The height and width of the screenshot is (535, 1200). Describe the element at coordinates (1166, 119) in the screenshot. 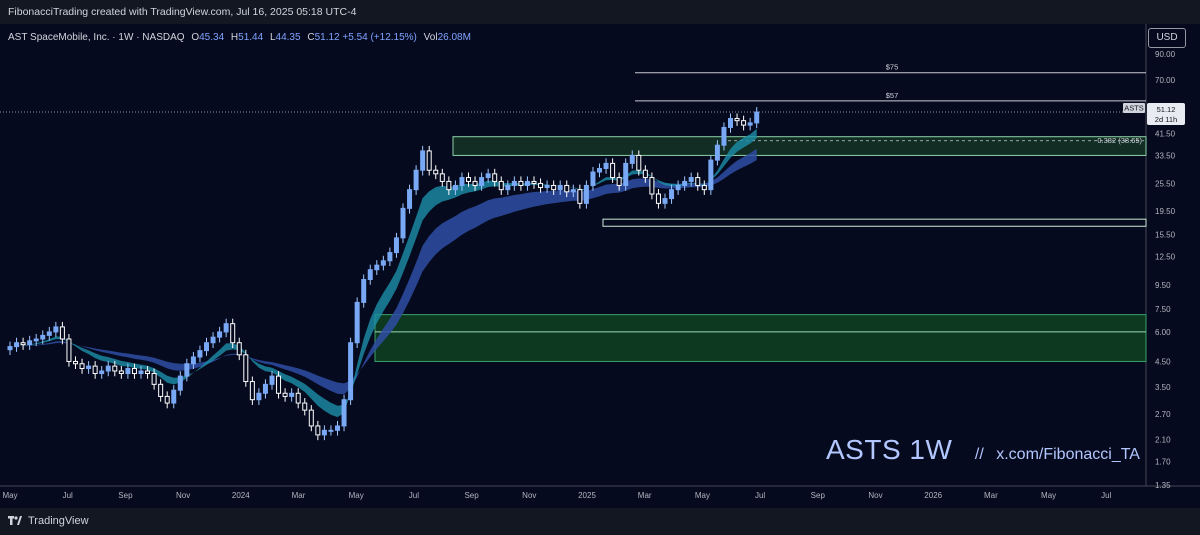

I see `bar-countdown: 2d 11h` at that location.